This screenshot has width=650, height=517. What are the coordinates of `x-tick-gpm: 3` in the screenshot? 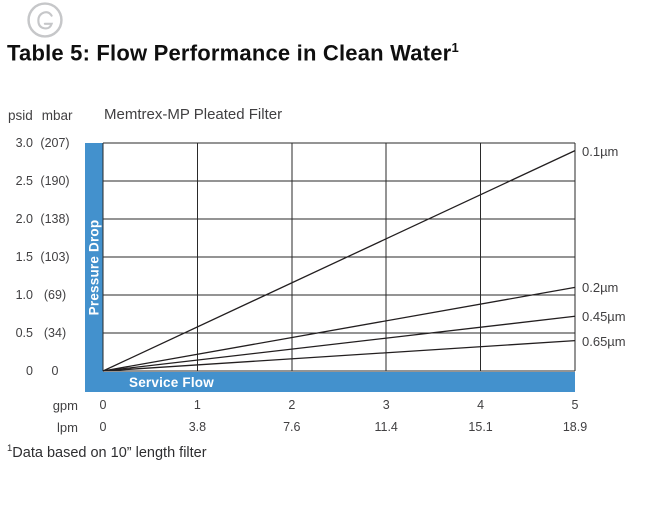 It's located at (386, 405).